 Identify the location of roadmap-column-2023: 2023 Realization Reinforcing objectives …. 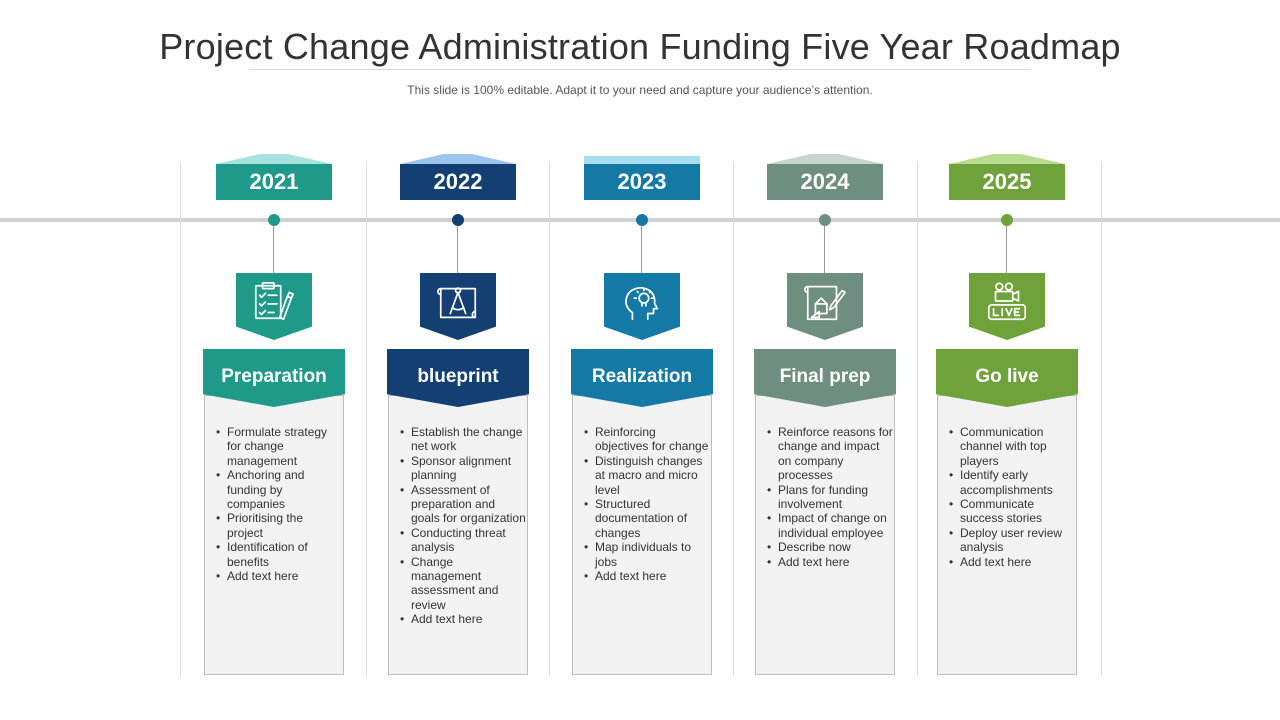
(634, 360).